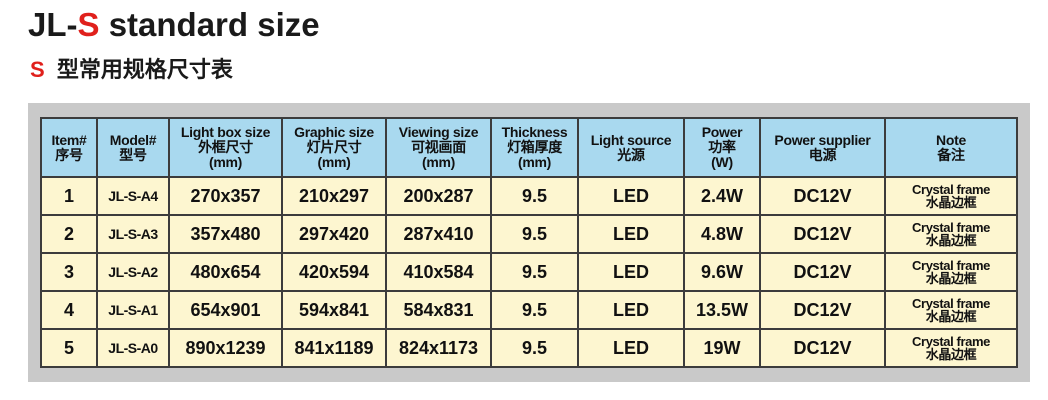 The height and width of the screenshot is (400, 1048). I want to click on table-cell: 3, so click(69, 272).